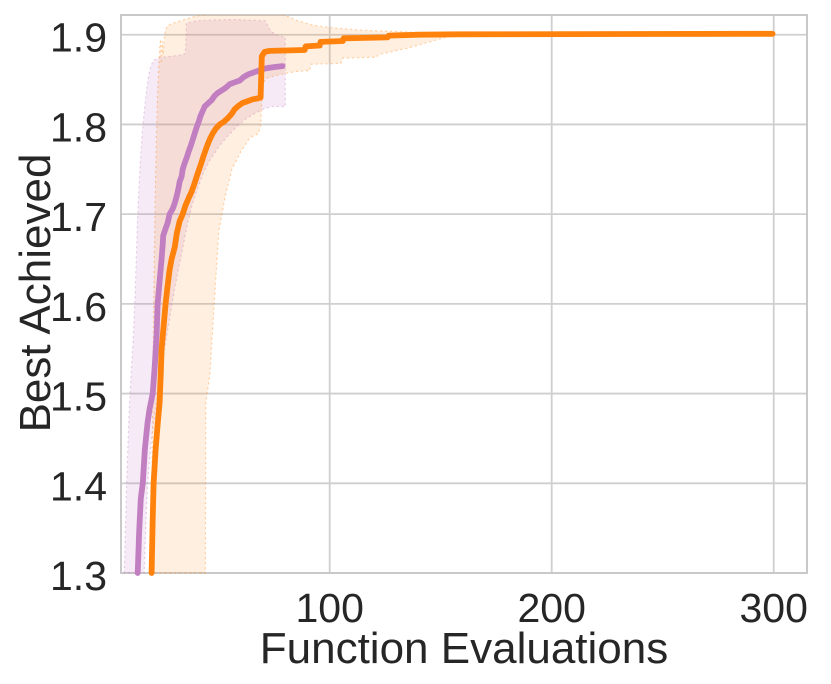 This screenshot has width=831, height=684. What do you see at coordinates (329, 608) in the screenshot?
I see `x-tick-label-100: 100` at bounding box center [329, 608].